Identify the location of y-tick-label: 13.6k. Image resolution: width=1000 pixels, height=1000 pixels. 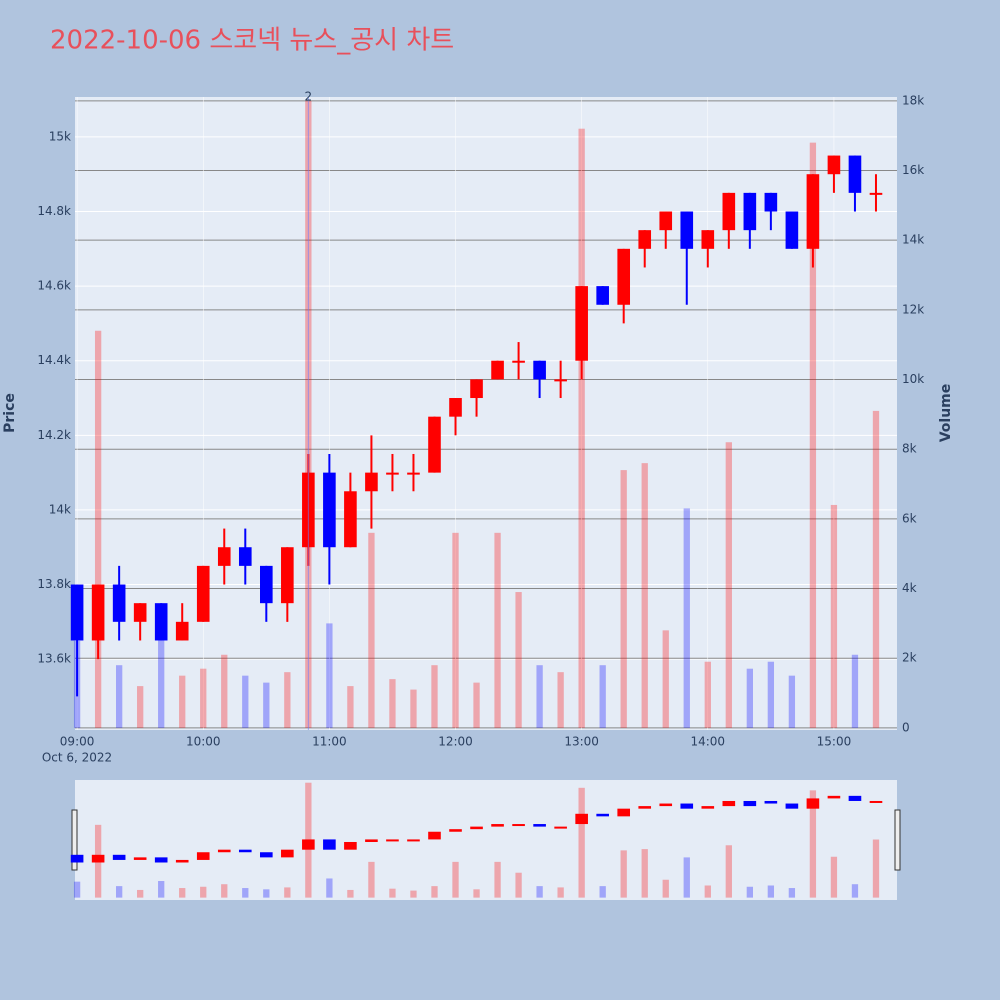
(54, 659).